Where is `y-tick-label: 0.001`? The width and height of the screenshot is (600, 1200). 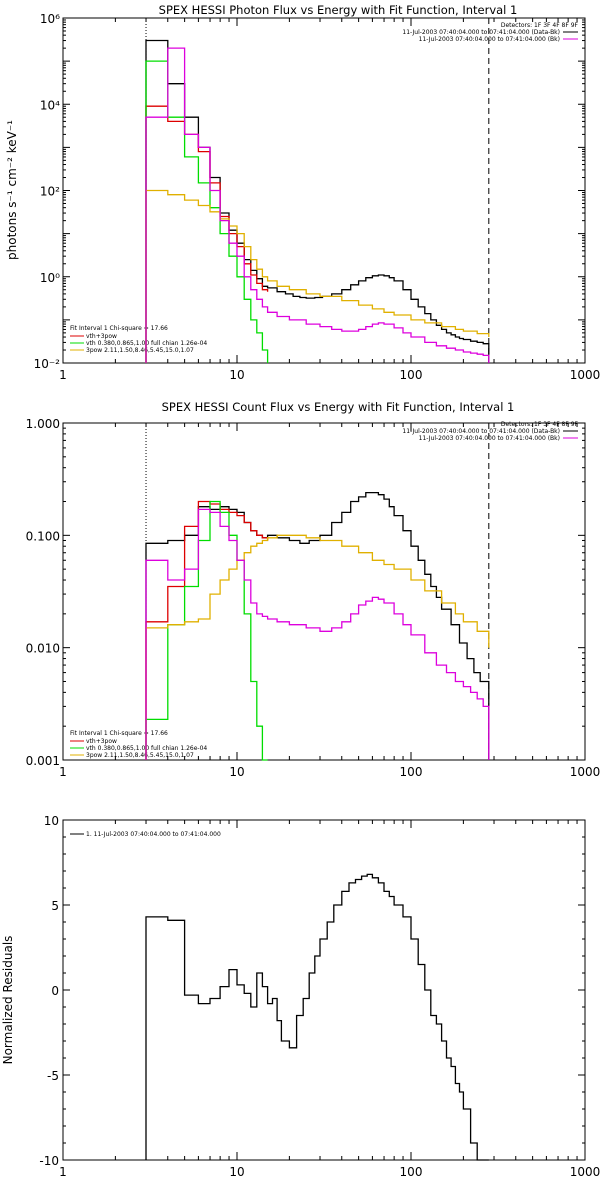
y-tick-label: 0.001 is located at coordinates (43, 761).